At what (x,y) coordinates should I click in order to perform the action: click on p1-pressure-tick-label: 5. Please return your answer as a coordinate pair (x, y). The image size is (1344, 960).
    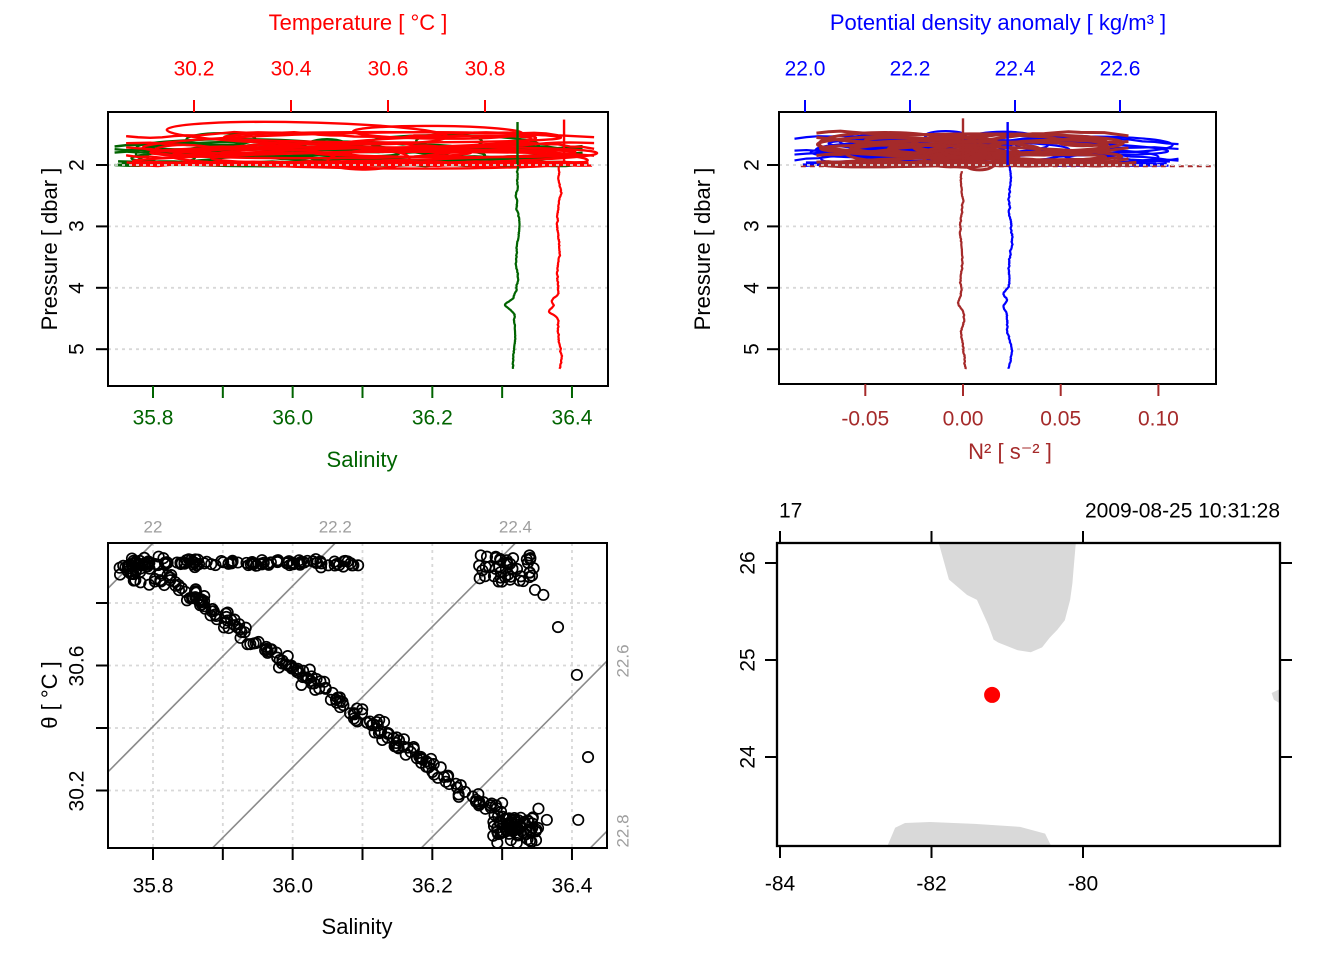
    Looking at the image, I should click on (77, 349).